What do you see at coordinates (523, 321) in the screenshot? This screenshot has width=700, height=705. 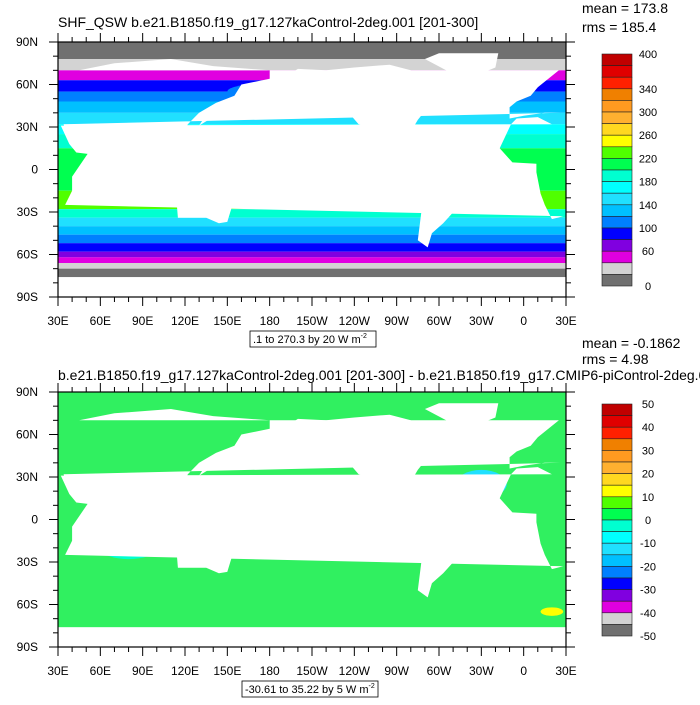 I see `lon-label: 0` at bounding box center [523, 321].